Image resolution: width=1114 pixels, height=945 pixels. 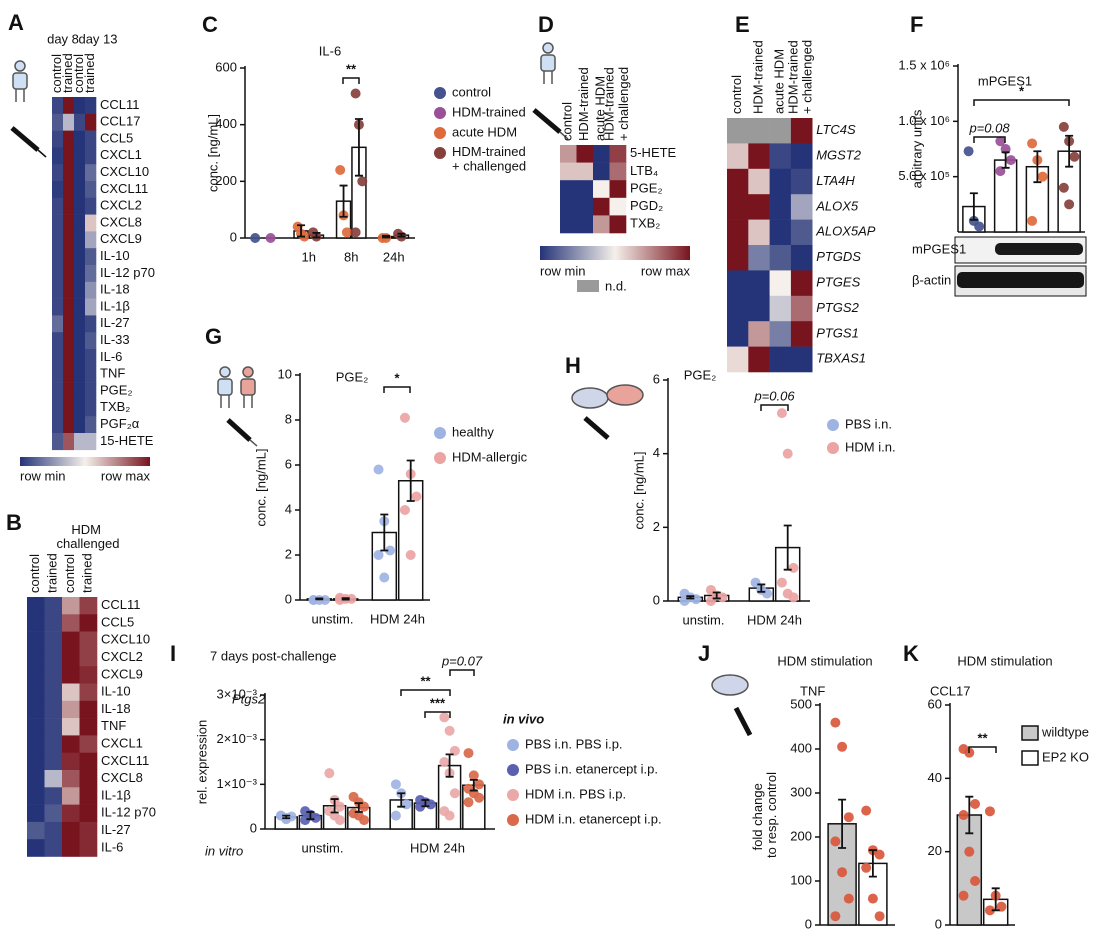 What do you see at coordinates (242, 432) in the screenshot?
I see `syringe-icon` at bounding box center [242, 432].